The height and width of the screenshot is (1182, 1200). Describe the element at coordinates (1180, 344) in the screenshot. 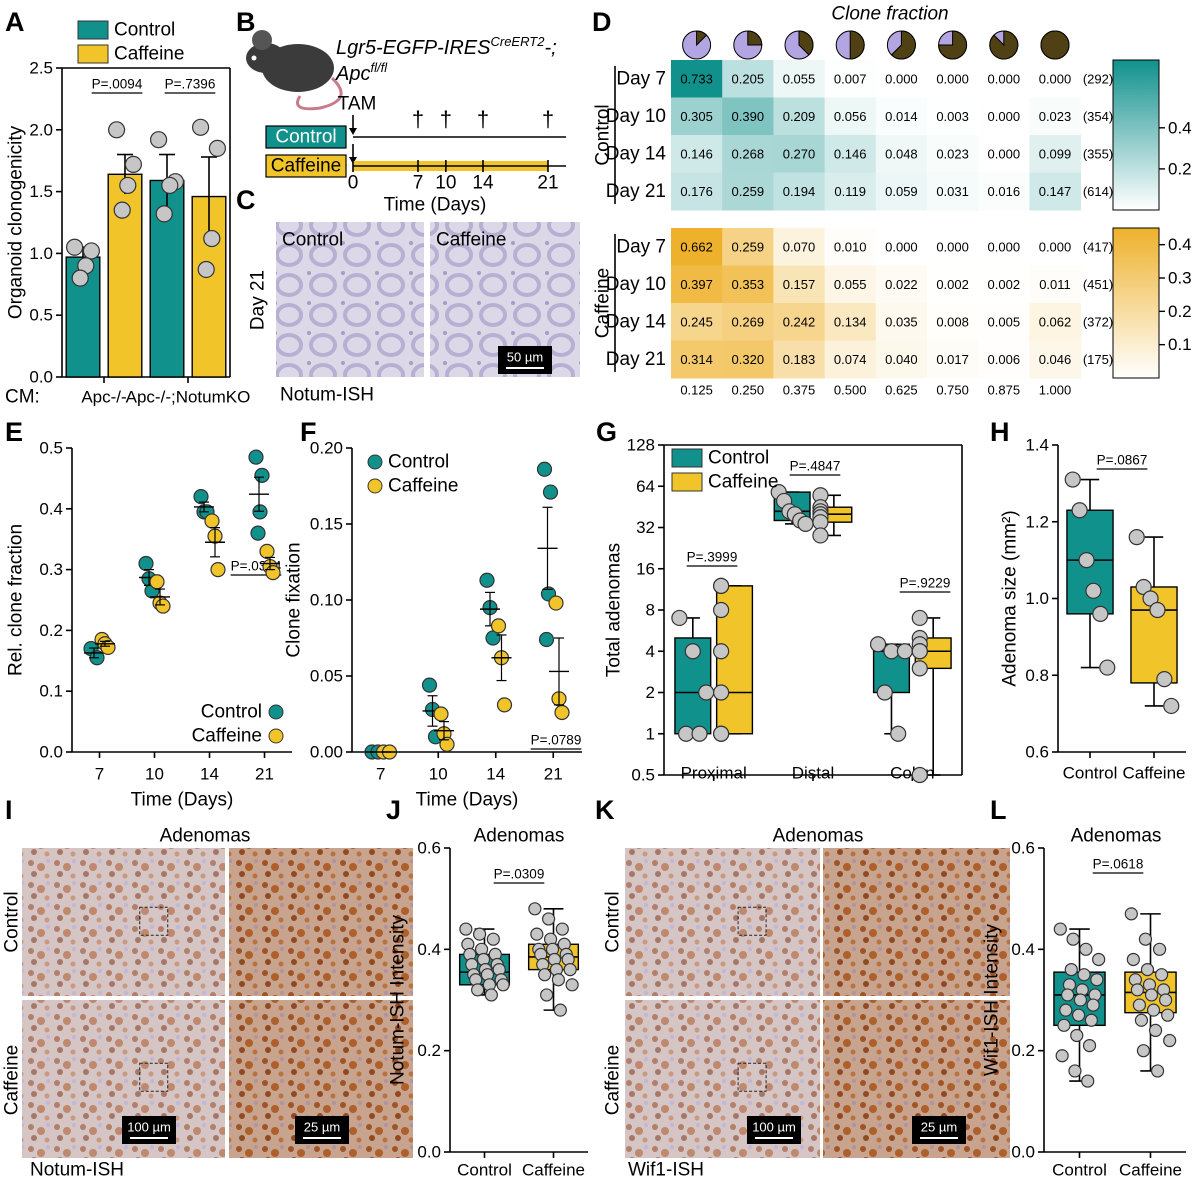

I see `colorbar-label: 0.1` at that location.